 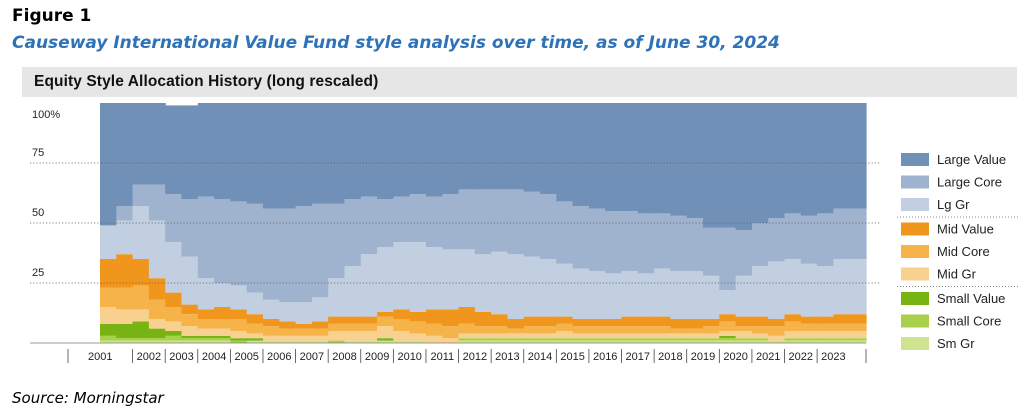 I want to click on x-tick-label: 2001, so click(x=100, y=357).